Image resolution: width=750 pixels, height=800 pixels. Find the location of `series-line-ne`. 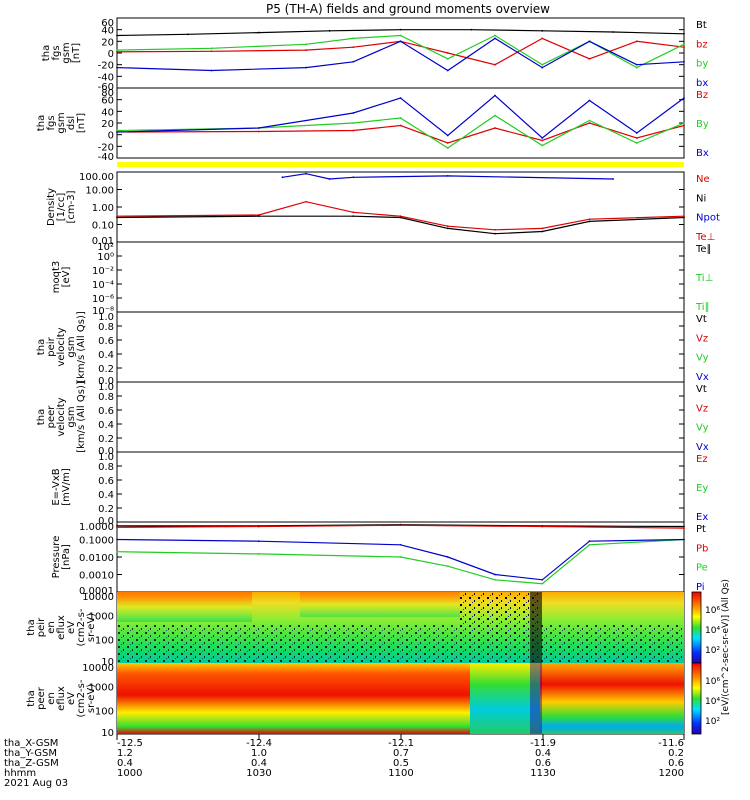

series-line-ne is located at coordinates (400, 216).